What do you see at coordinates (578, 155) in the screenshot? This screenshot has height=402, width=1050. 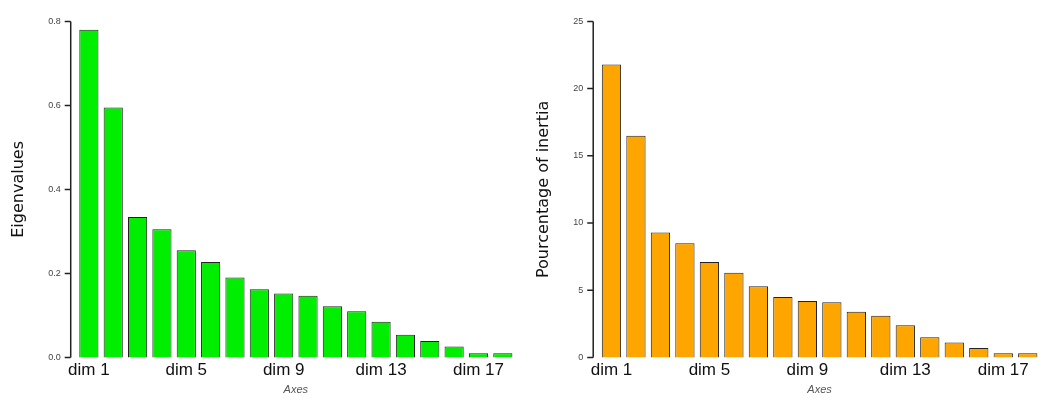 I see `y-tick-label: 15` at bounding box center [578, 155].